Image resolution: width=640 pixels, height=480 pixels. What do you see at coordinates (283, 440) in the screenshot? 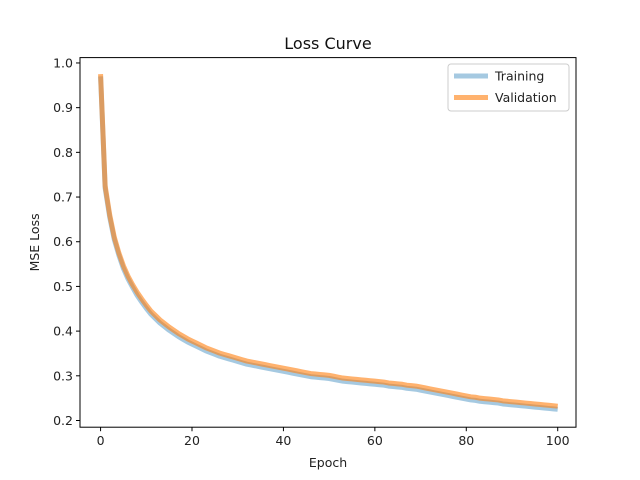
I see `x-tick-label: 40` at bounding box center [283, 440].